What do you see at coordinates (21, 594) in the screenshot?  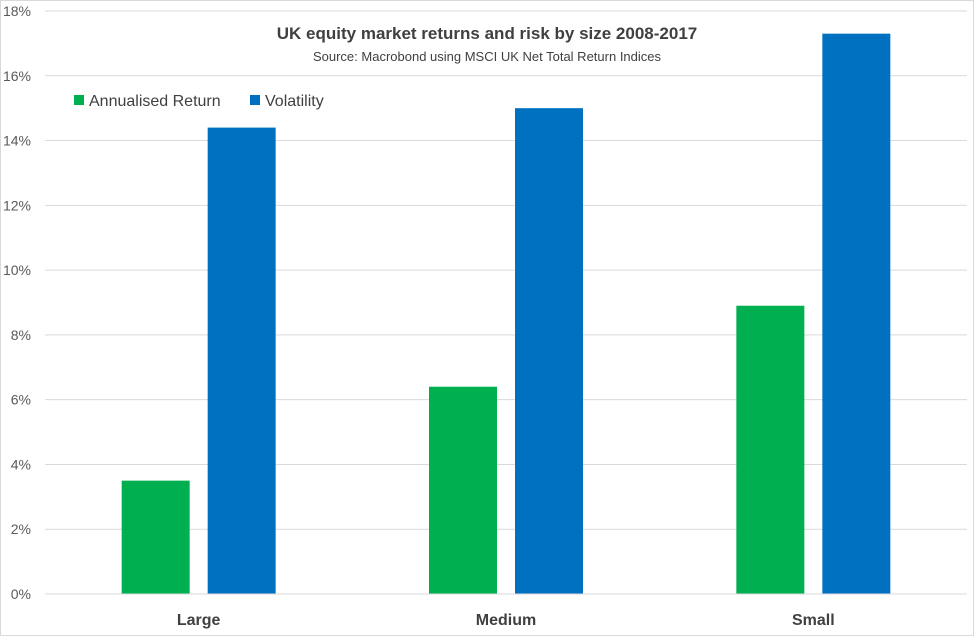 I see `y-tick-label: 0%` at bounding box center [21, 594].